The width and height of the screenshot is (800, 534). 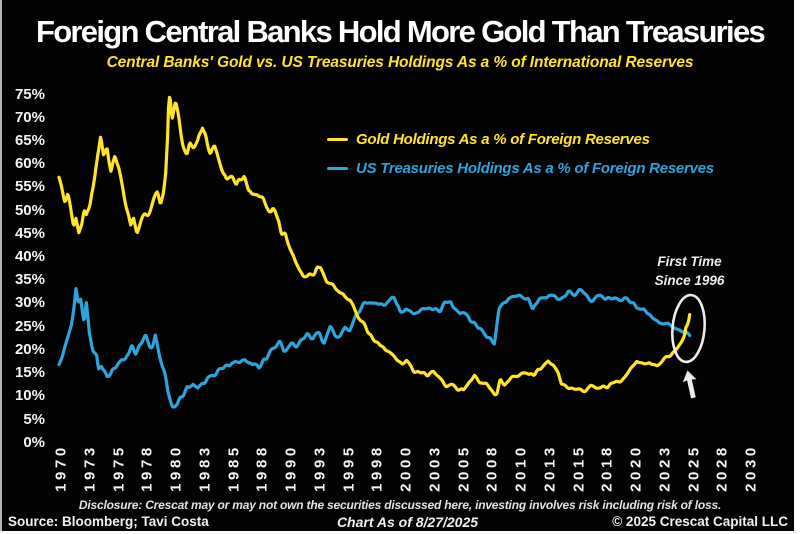 I want to click on annotation-line2: Since 1996, so click(x=689, y=280).